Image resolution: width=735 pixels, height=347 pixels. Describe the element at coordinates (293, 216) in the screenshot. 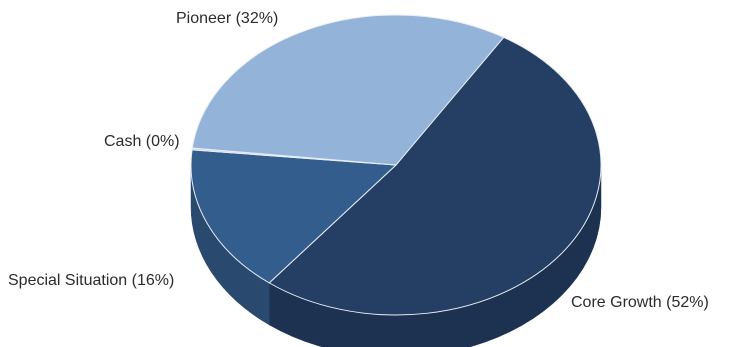

I see `slice-special-situation` at that location.